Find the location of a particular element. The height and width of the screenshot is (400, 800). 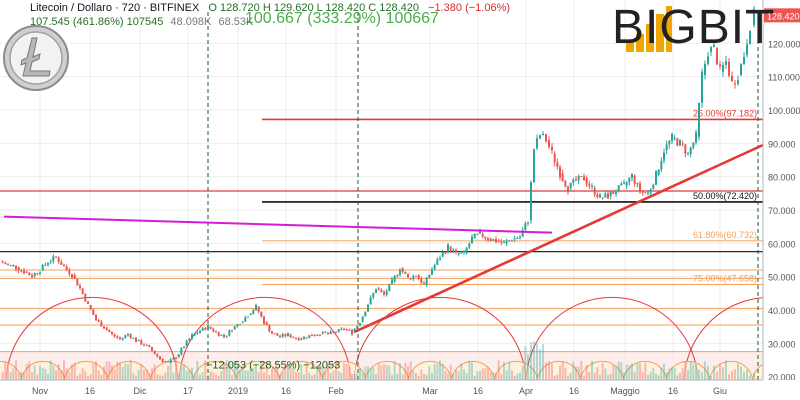

x-tick-label: 16 is located at coordinates (286, 391).